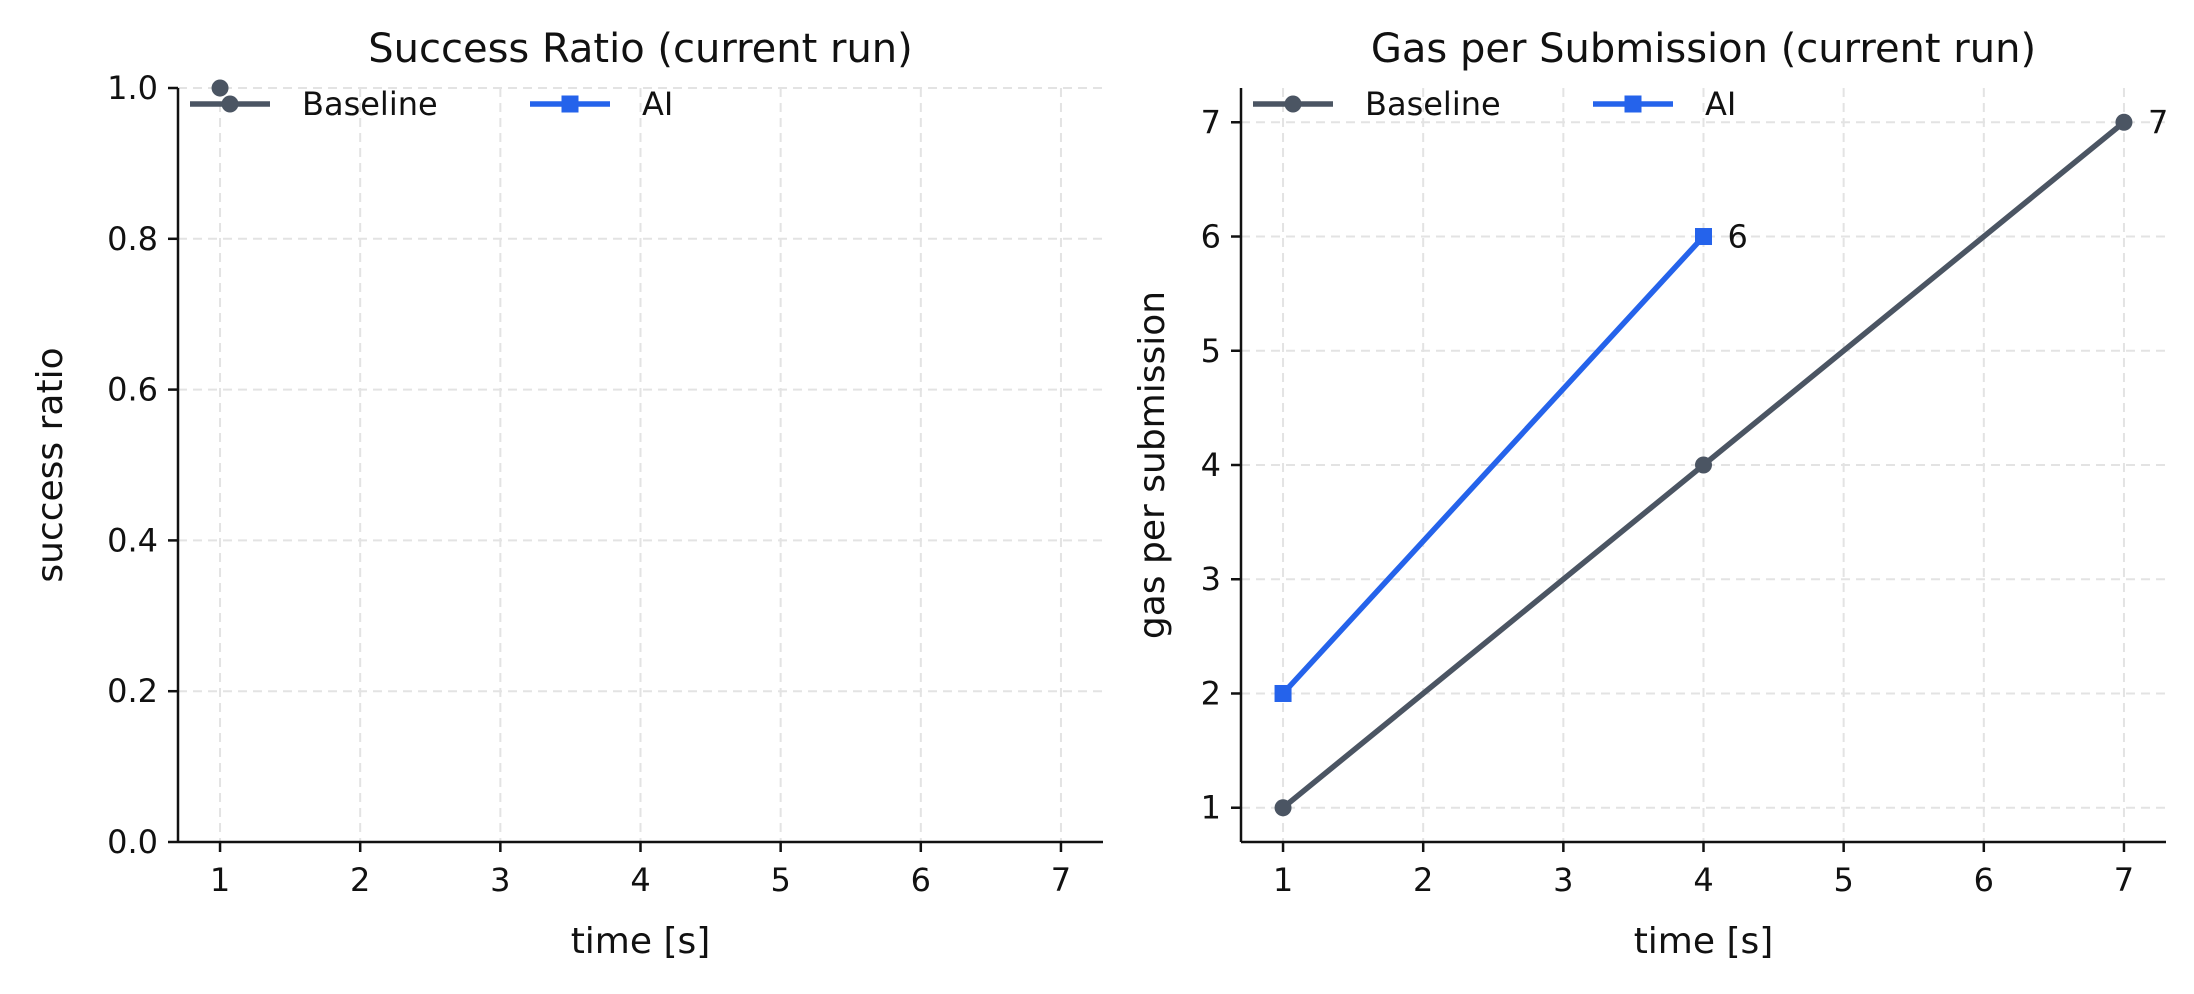 The width and height of the screenshot is (2194, 994). Describe the element at coordinates (1211, 237) in the screenshot. I see `y-tick-label: 6` at that location.